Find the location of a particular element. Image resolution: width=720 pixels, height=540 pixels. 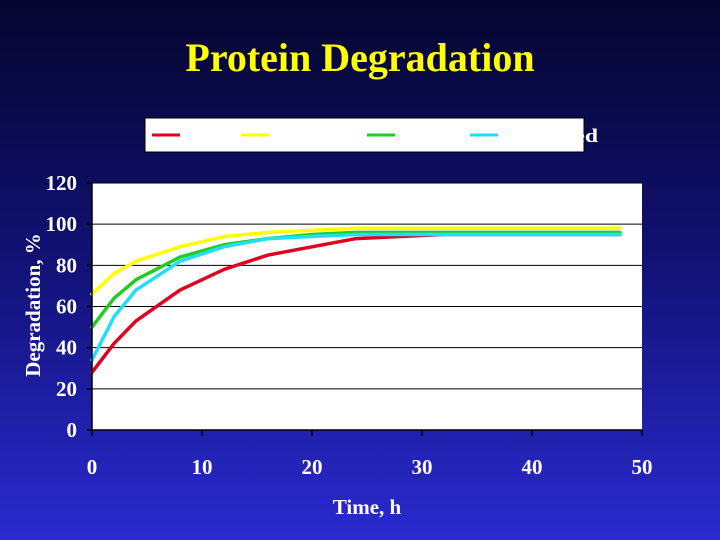

y-tick-labels: 0 20 40 60 80 100 120 is located at coordinates (69, 306).